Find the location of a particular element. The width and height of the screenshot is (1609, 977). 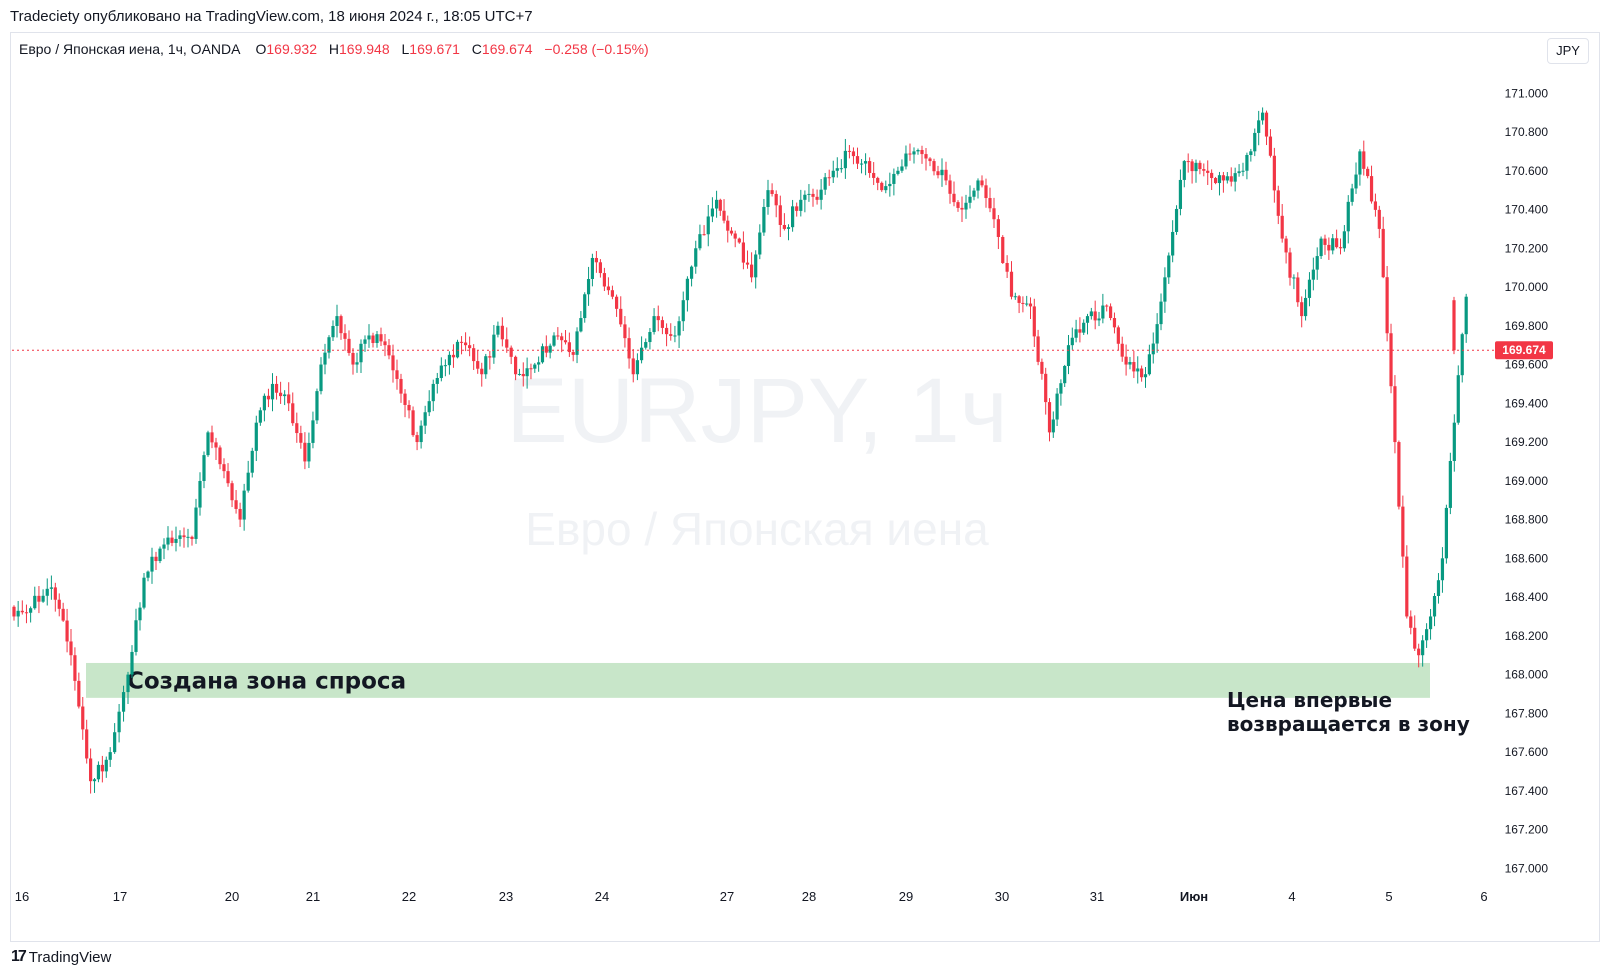

price-tick-label: 168.000 is located at coordinates (1527, 675).